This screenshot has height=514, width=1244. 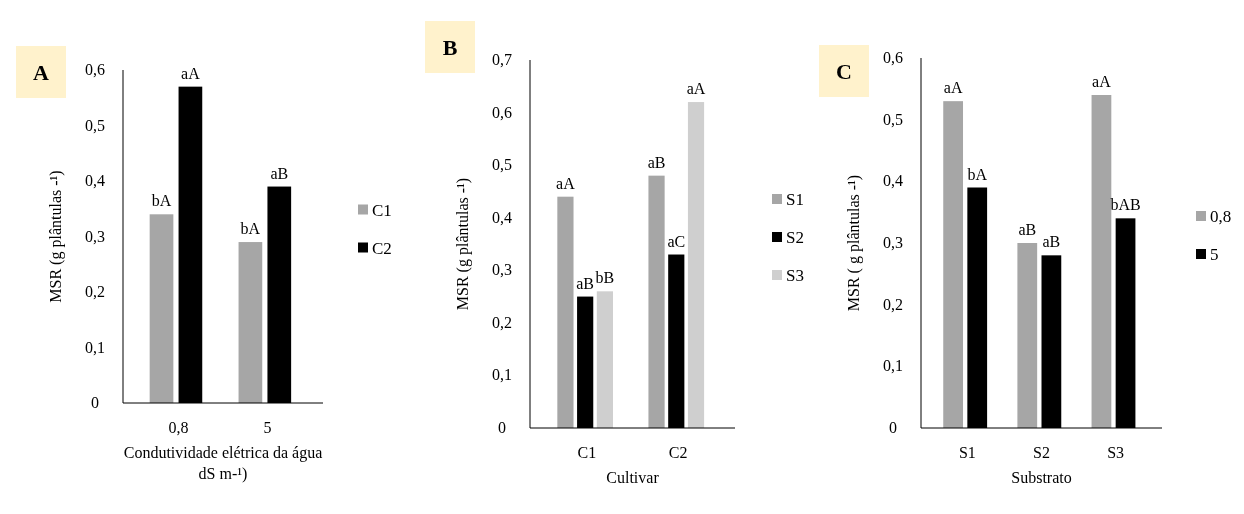 What do you see at coordinates (633, 477) in the screenshot?
I see `x-axis-title: Cultivar` at bounding box center [633, 477].